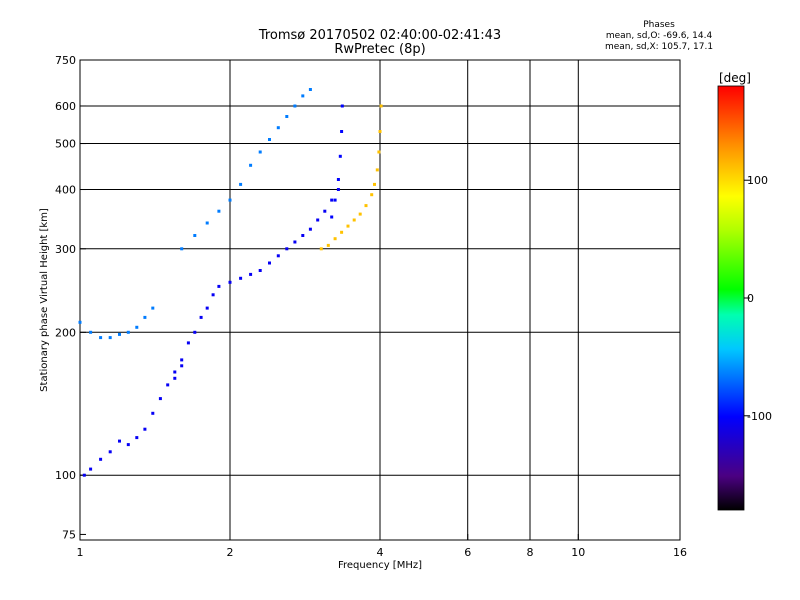  What do you see at coordinates (757, 180) in the screenshot?
I see `colorbar-tick-label: 100` at bounding box center [757, 180].